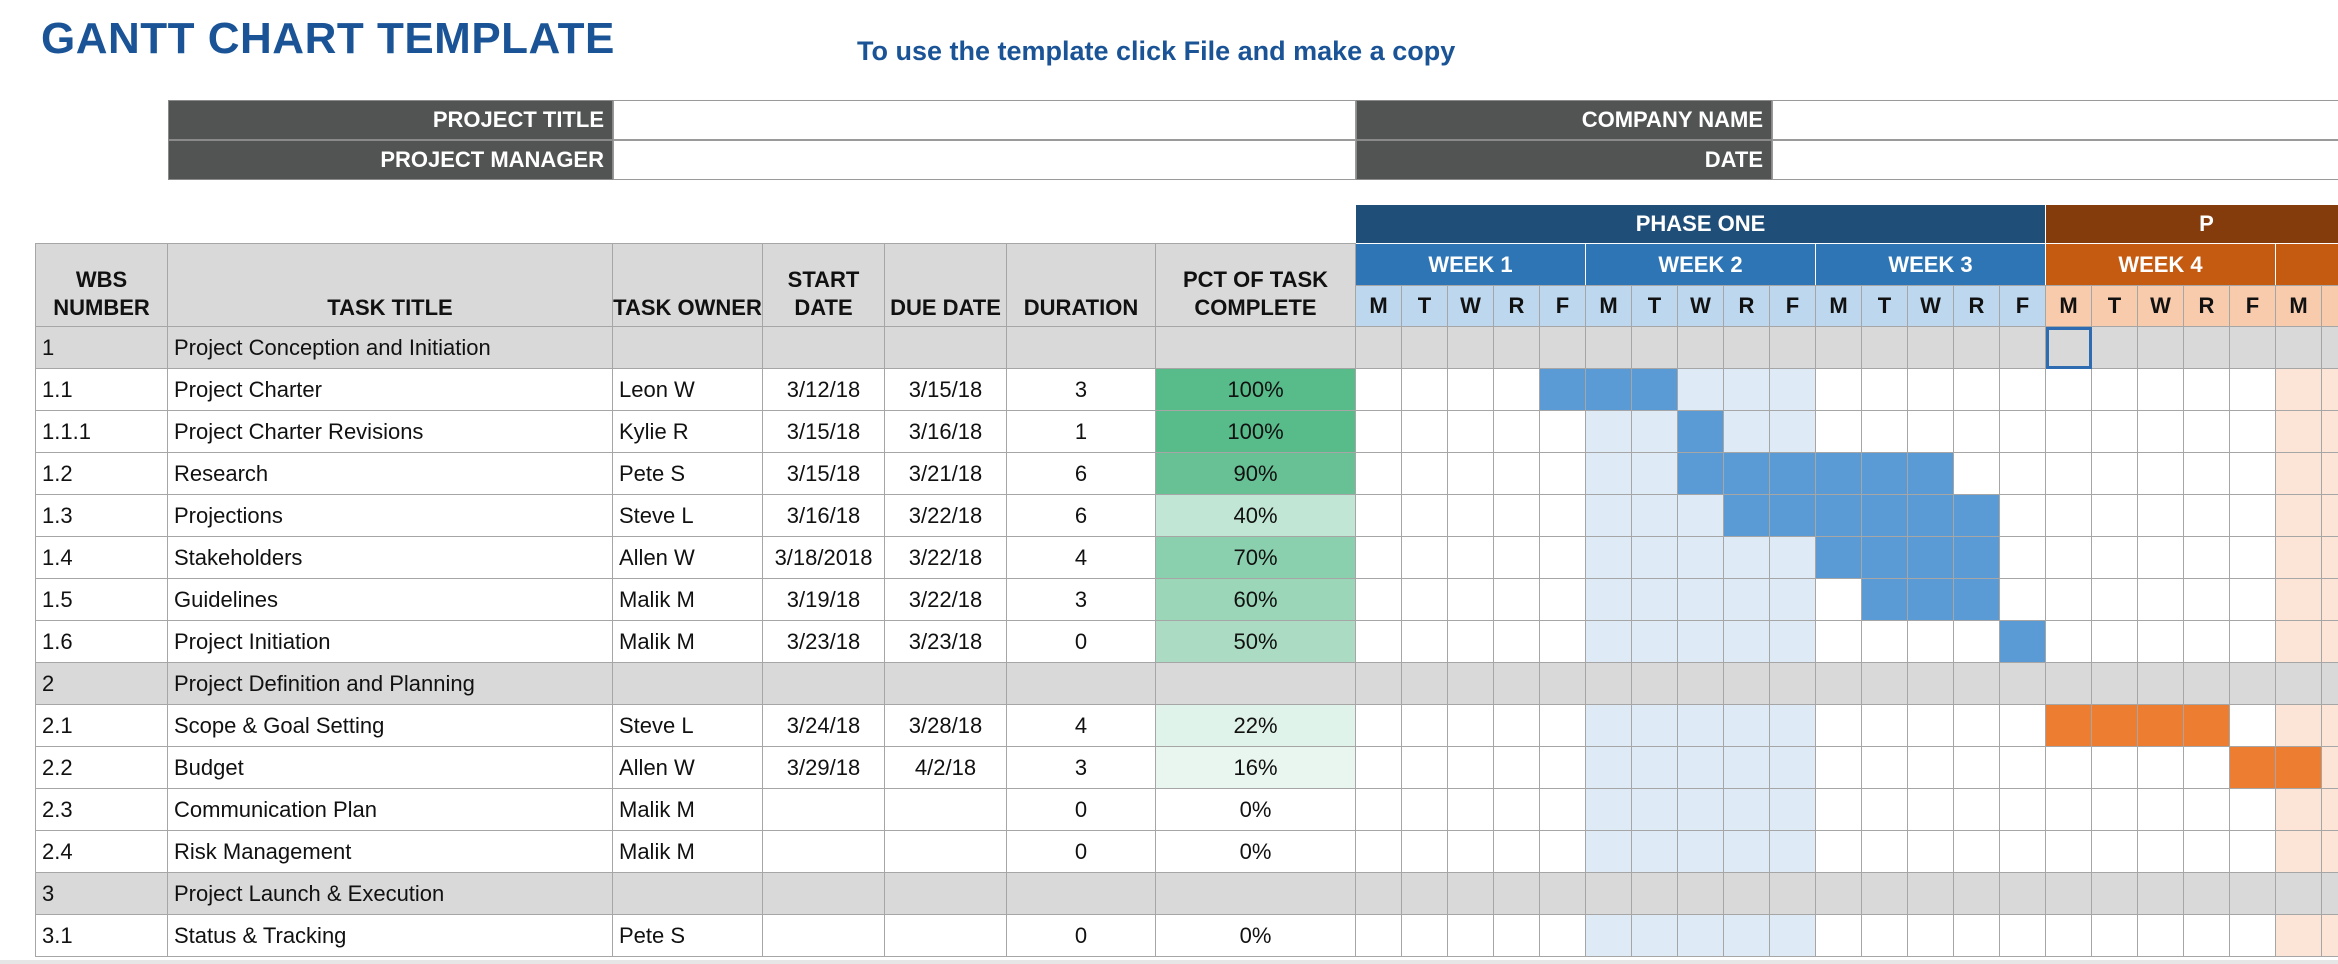  What do you see at coordinates (1081, 810) in the screenshot?
I see `duration-cell: 0` at bounding box center [1081, 810].